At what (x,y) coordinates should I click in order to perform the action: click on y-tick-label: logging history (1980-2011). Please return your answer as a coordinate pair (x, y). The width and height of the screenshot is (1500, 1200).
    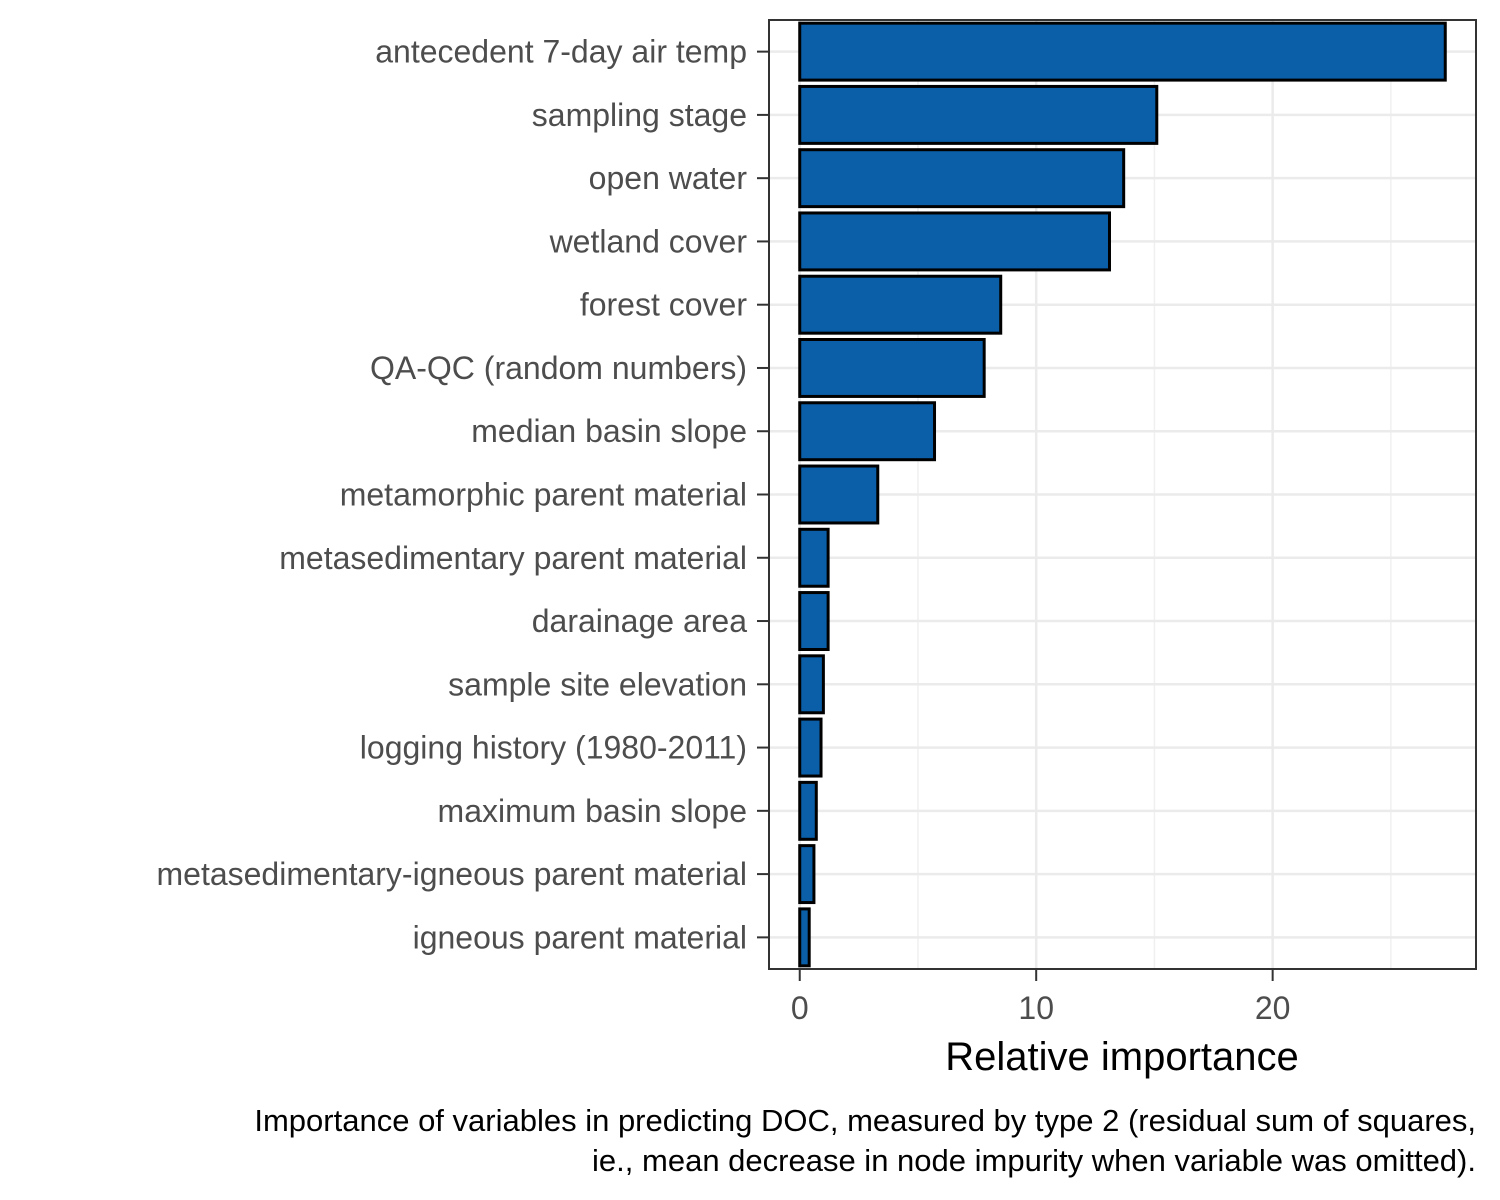
    Looking at the image, I should click on (553, 748).